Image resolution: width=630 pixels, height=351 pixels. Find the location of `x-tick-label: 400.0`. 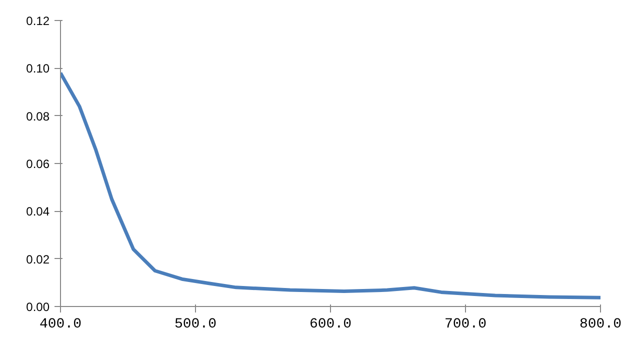

x-tick-label: 400.0 is located at coordinates (60, 324).